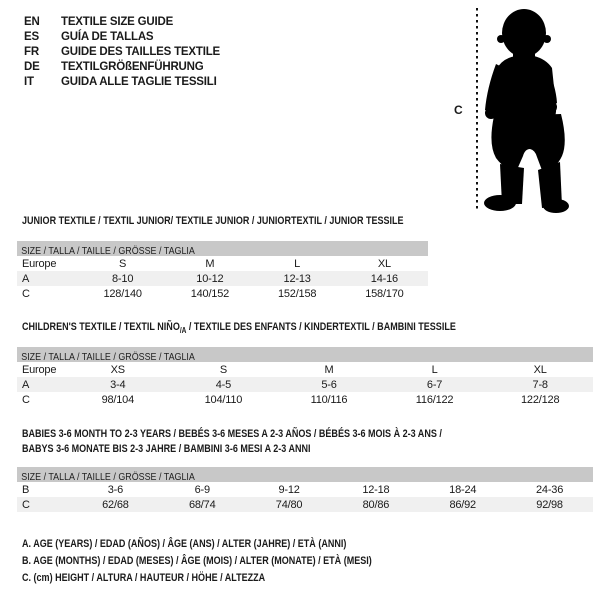 This screenshot has height=600, width=600. Describe the element at coordinates (305, 399) in the screenshot. I see `table-row-height: C 98/104 104/110 110/116 116/122 122/128` at that location.